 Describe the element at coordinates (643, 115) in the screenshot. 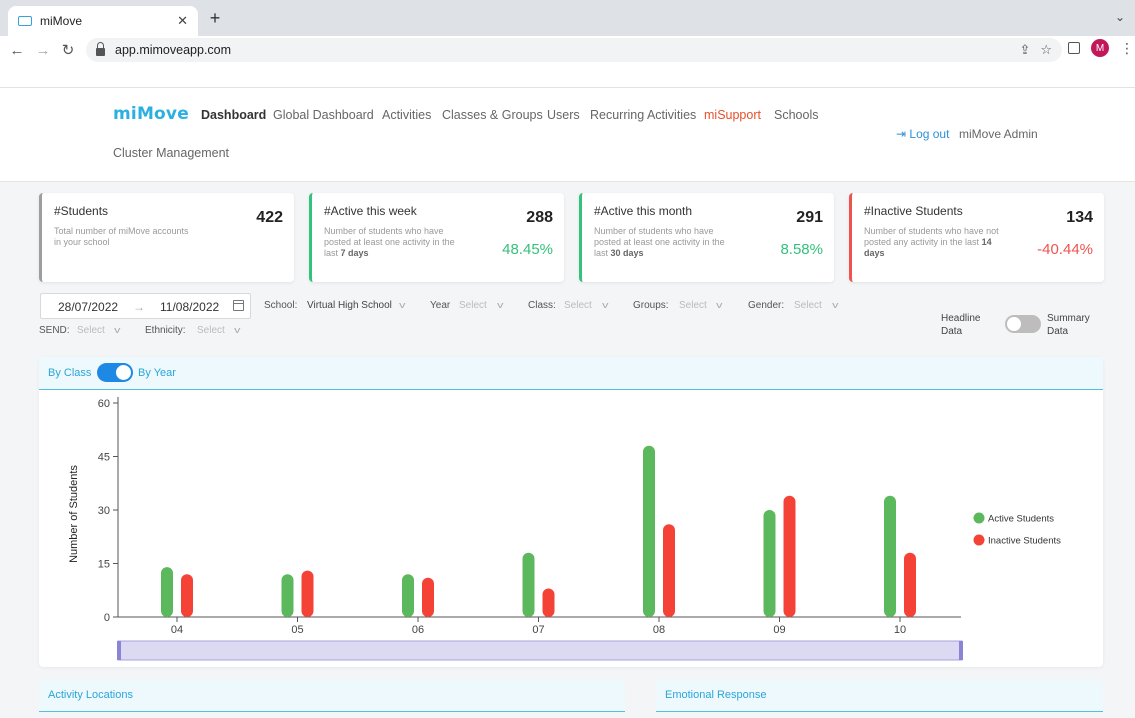

I see `nav-recurring-activities: Recurring Activities` at that location.